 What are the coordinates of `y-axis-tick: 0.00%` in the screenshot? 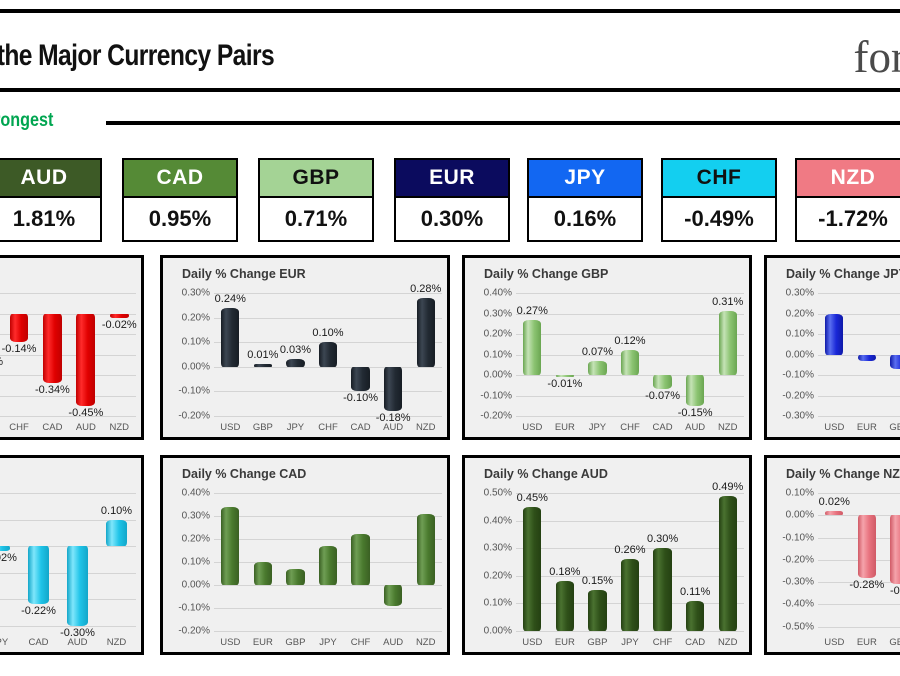 It's located at (195, 367).